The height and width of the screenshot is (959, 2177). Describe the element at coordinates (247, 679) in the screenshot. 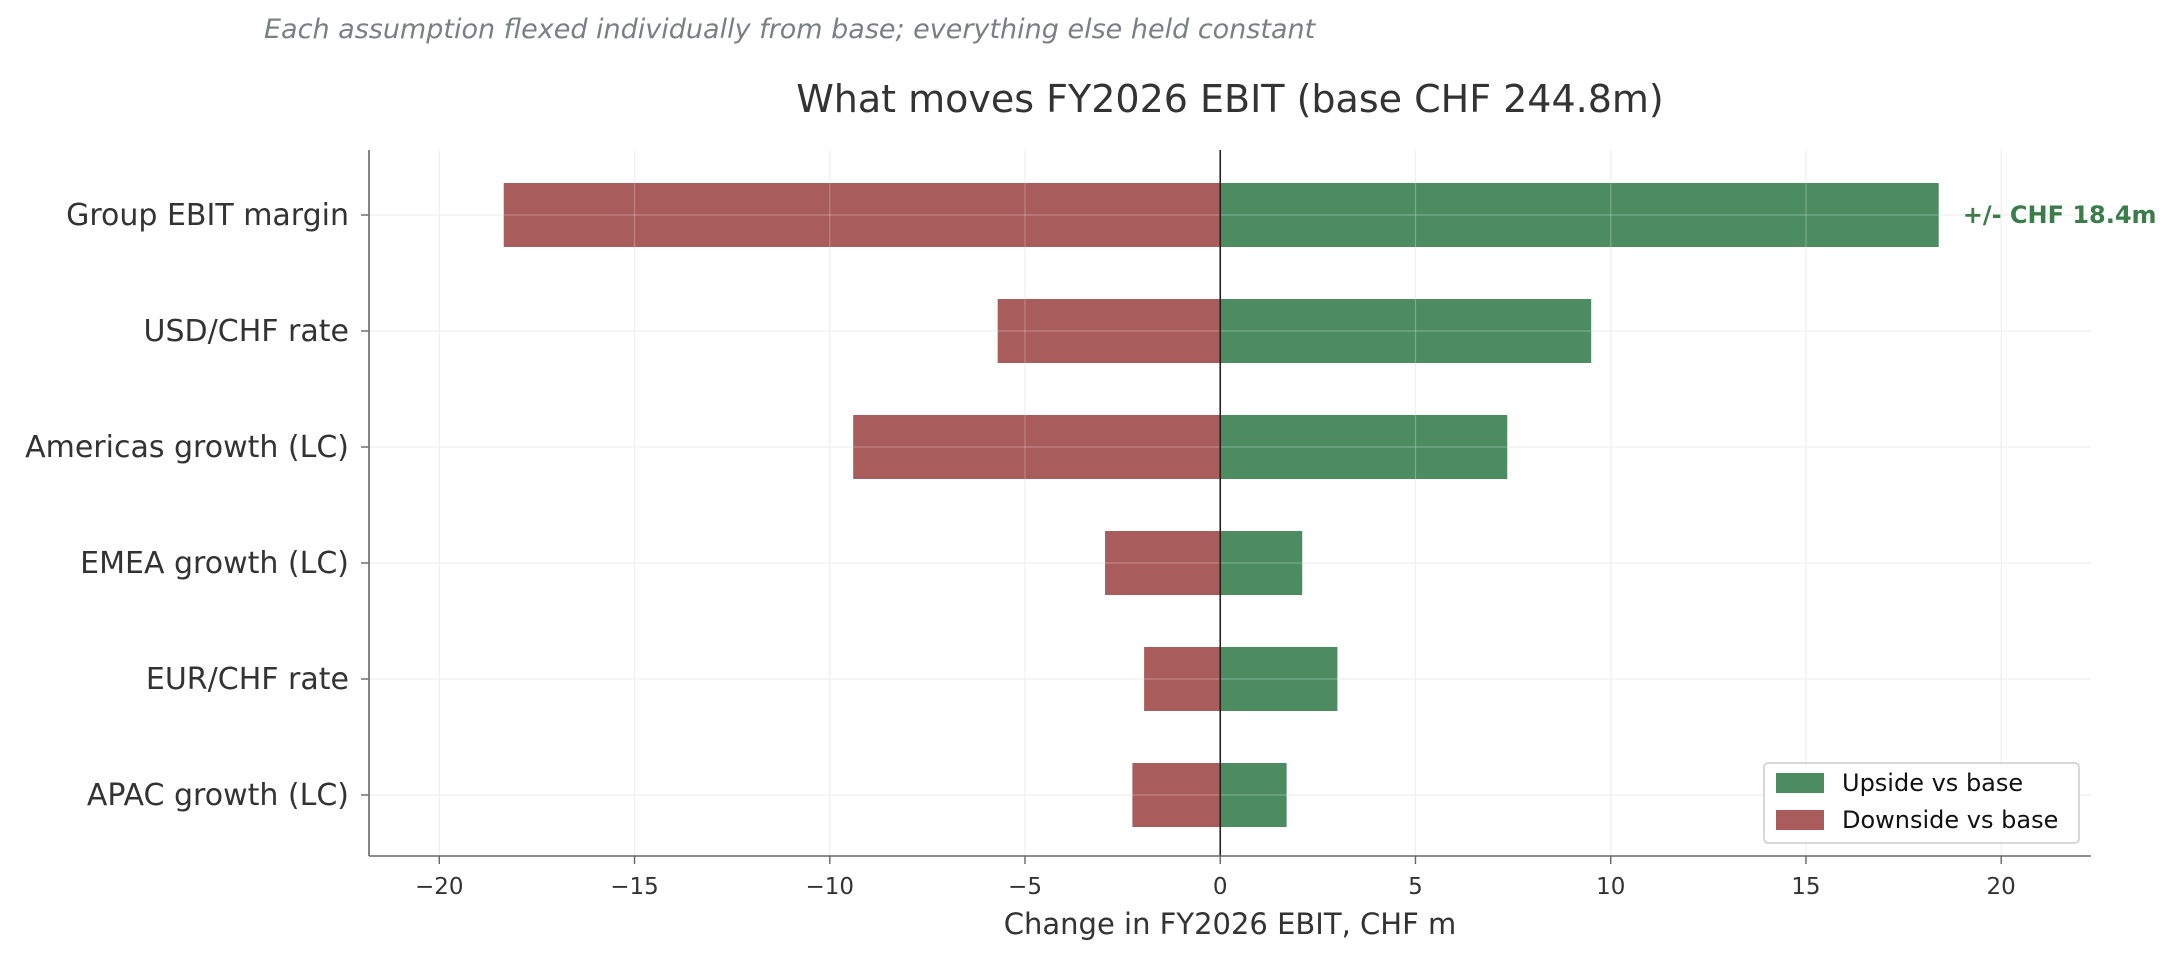

I see `y-tick-label: EUR/CHF rate` at that location.